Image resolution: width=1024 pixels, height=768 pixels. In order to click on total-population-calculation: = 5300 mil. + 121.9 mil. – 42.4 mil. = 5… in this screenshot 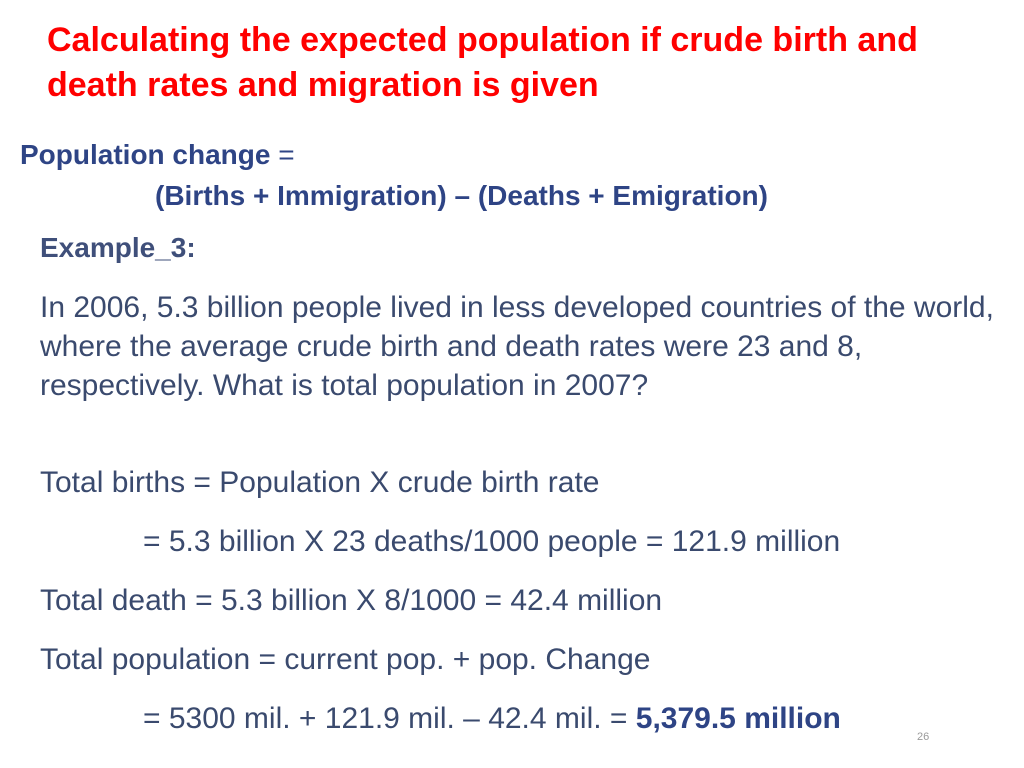, I will do `click(492, 718)`.